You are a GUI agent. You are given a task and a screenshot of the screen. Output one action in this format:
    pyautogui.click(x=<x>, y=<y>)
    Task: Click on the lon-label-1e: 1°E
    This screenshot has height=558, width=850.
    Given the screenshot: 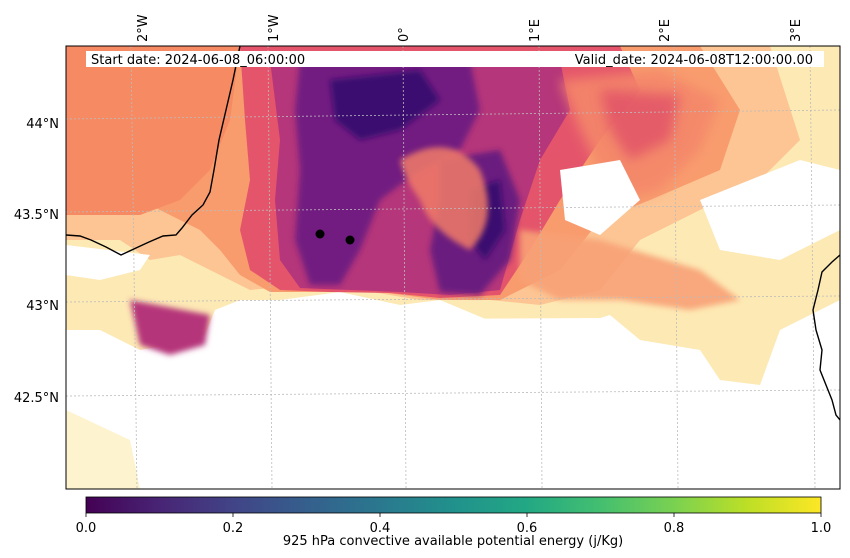 What is the action you would take?
    pyautogui.click(x=535, y=30)
    